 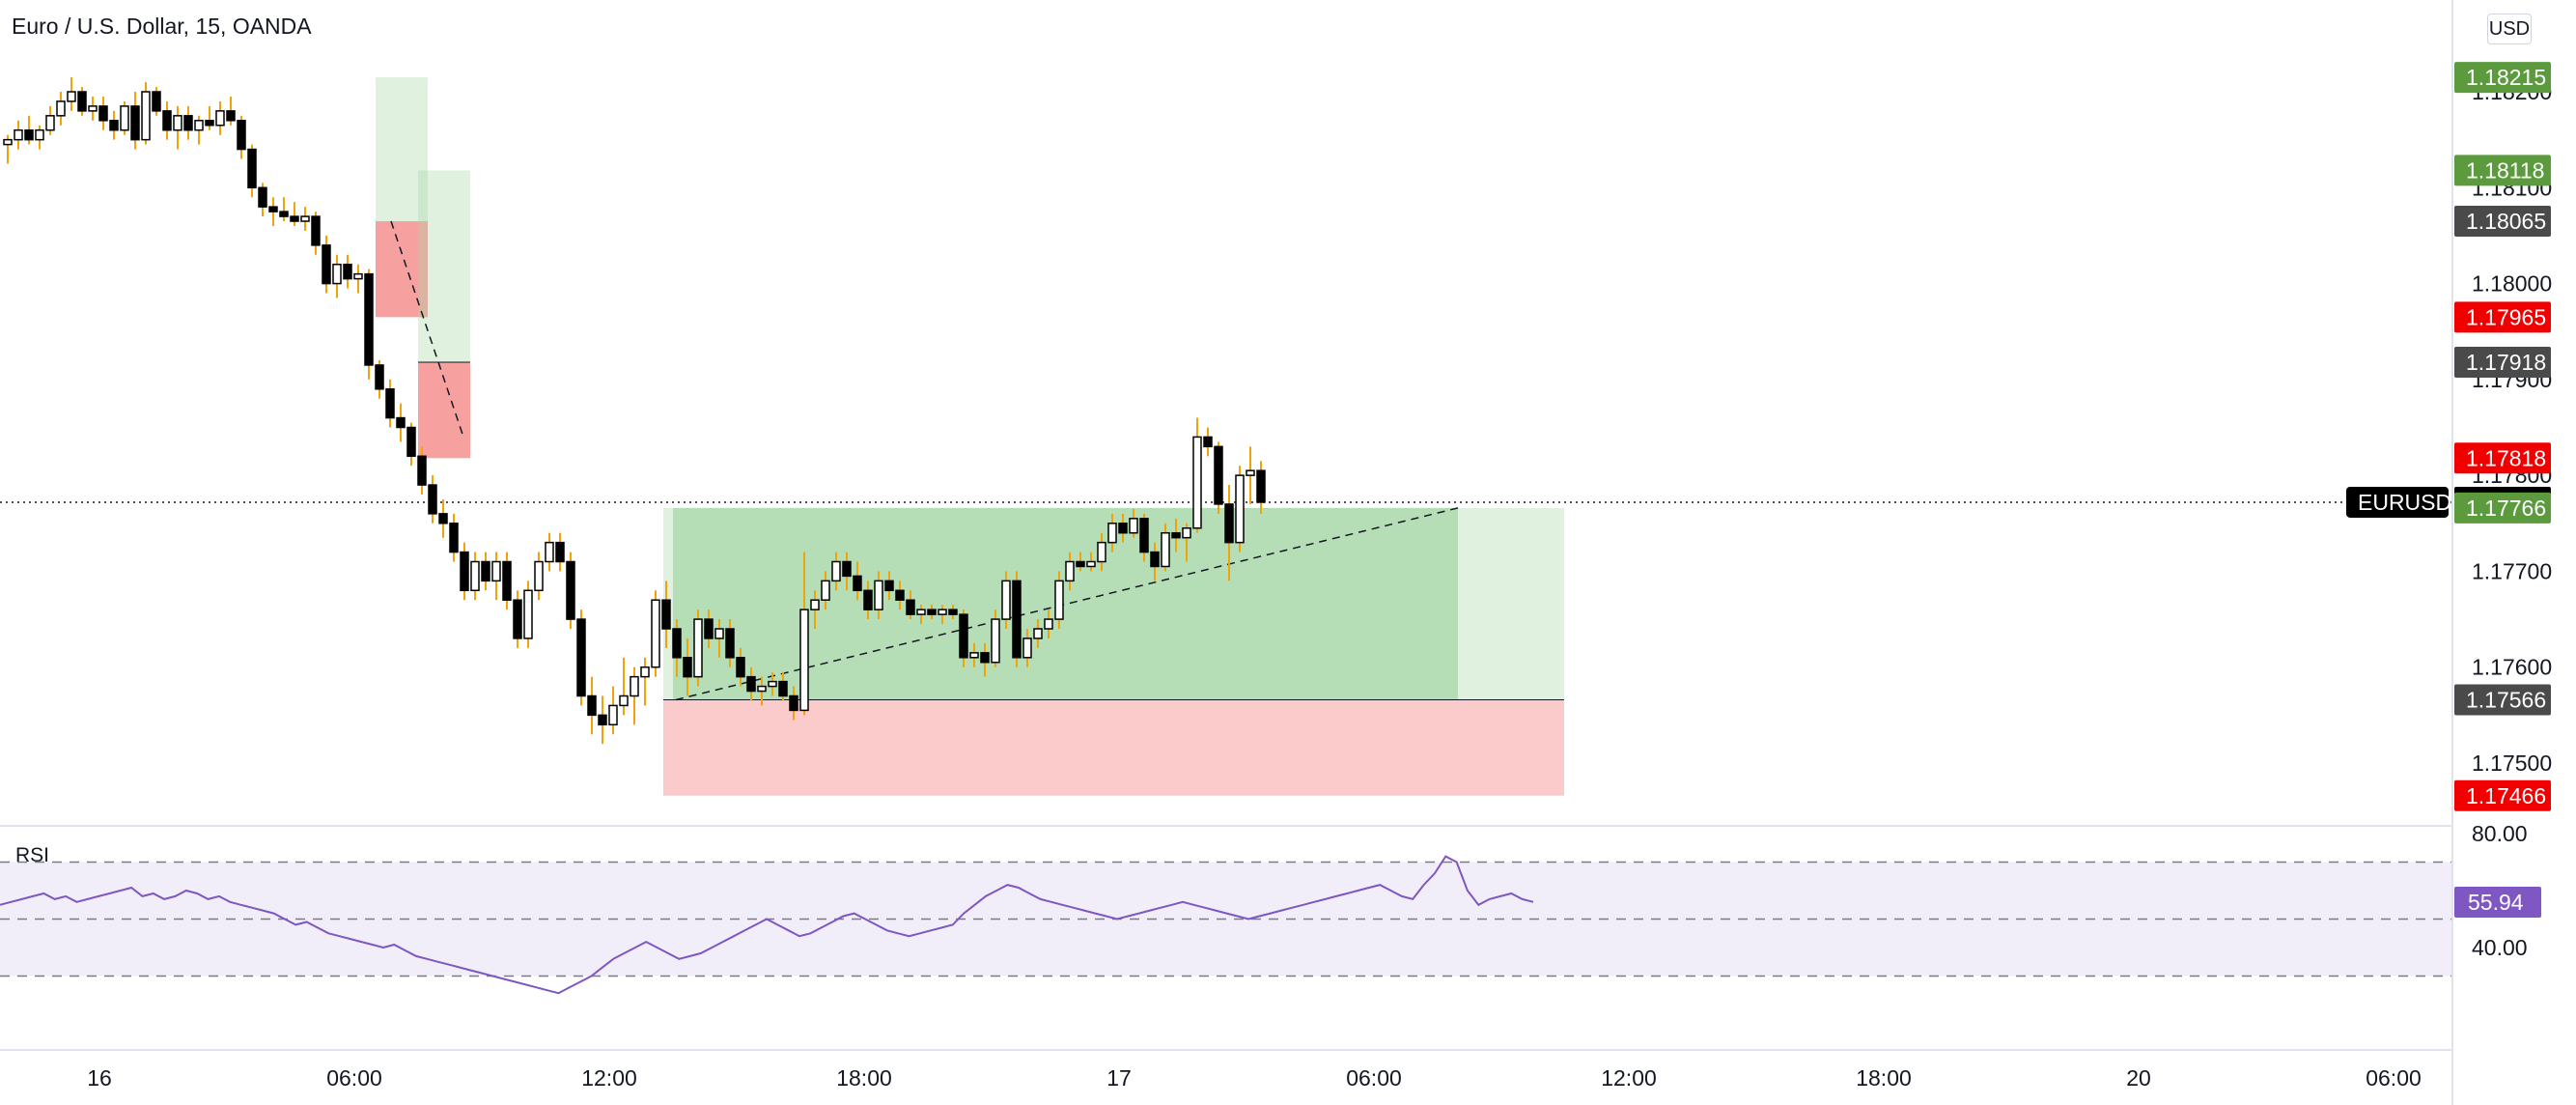 I want to click on price-tag-label: 1.18065, so click(x=2506, y=222).